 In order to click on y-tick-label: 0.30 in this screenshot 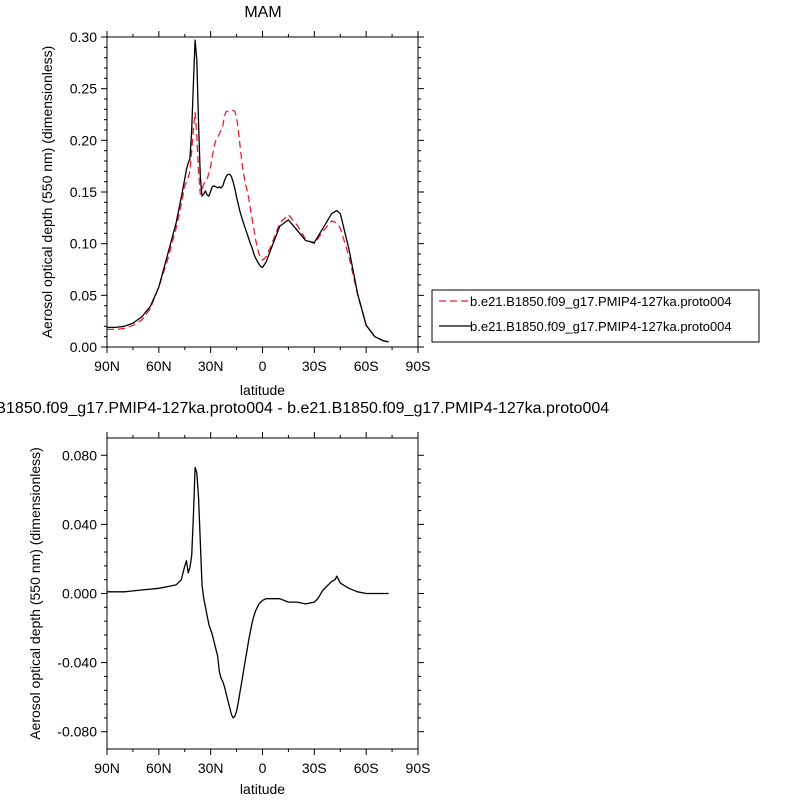, I will do `click(83, 37)`.